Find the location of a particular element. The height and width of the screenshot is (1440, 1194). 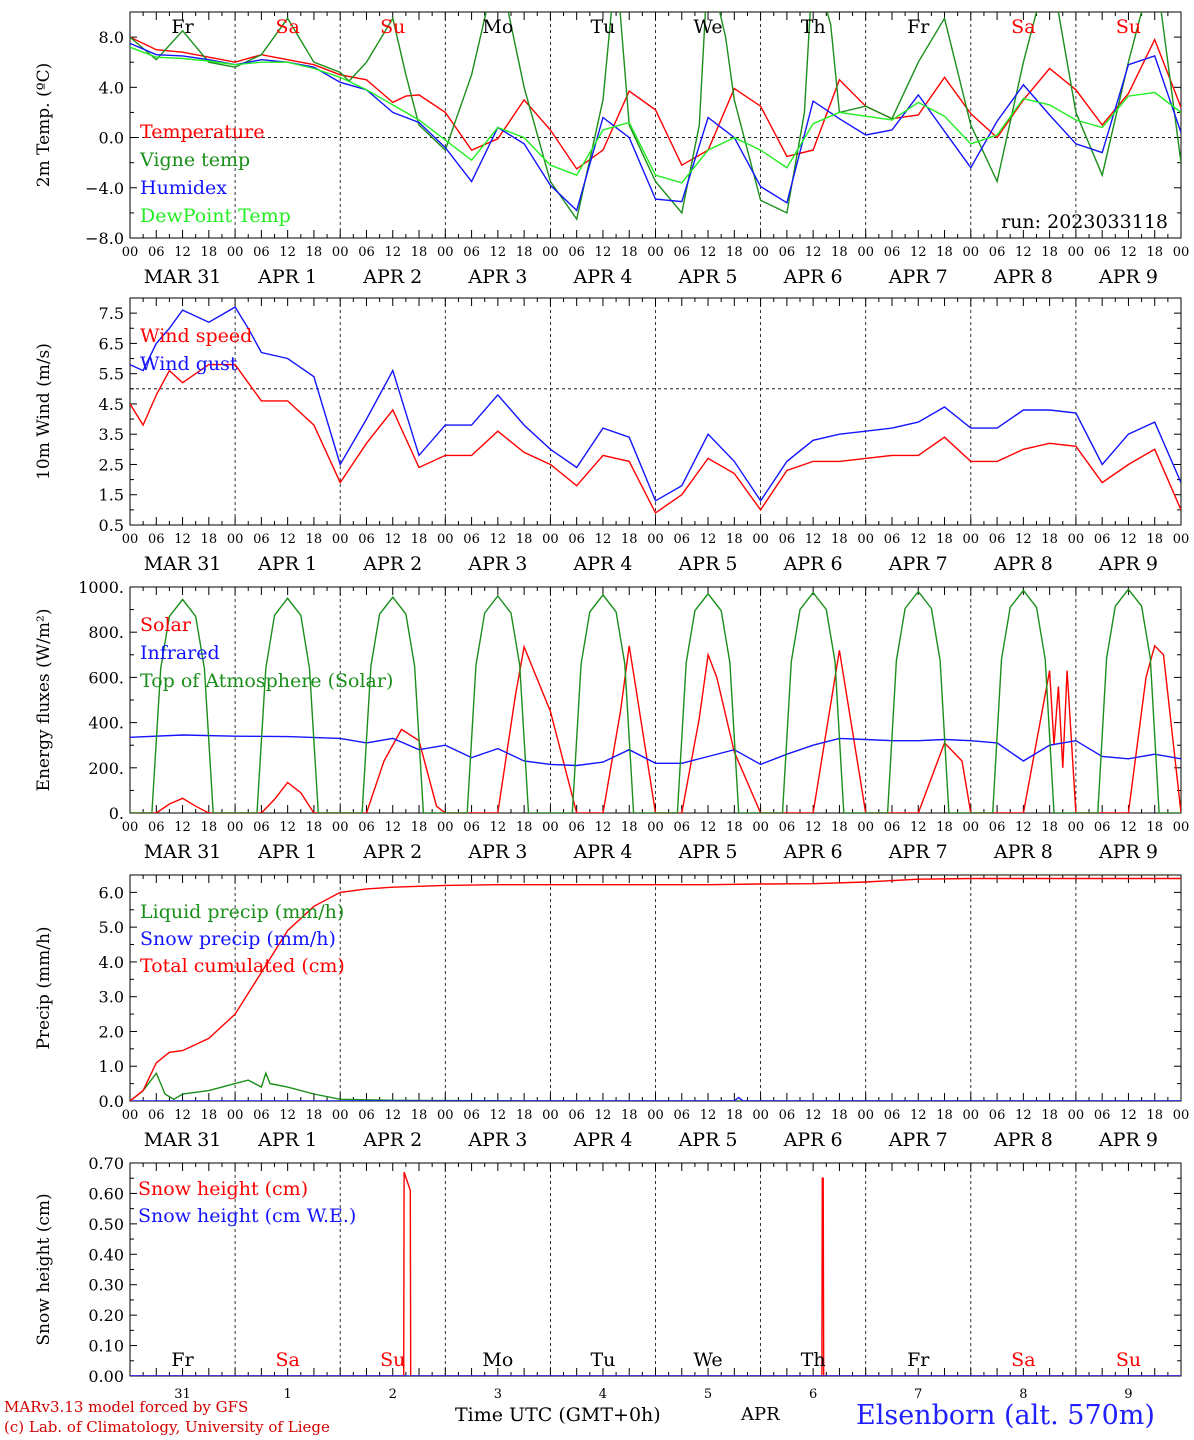

day-of-week-label: Fr is located at coordinates (918, 27).